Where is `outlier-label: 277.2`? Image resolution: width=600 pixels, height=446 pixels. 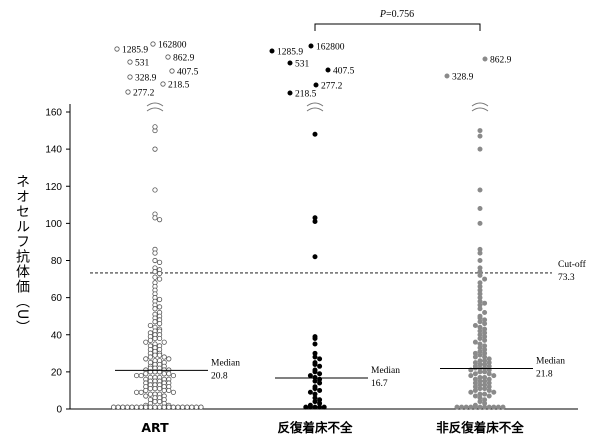
outlier-label: 277.2 is located at coordinates (144, 94).